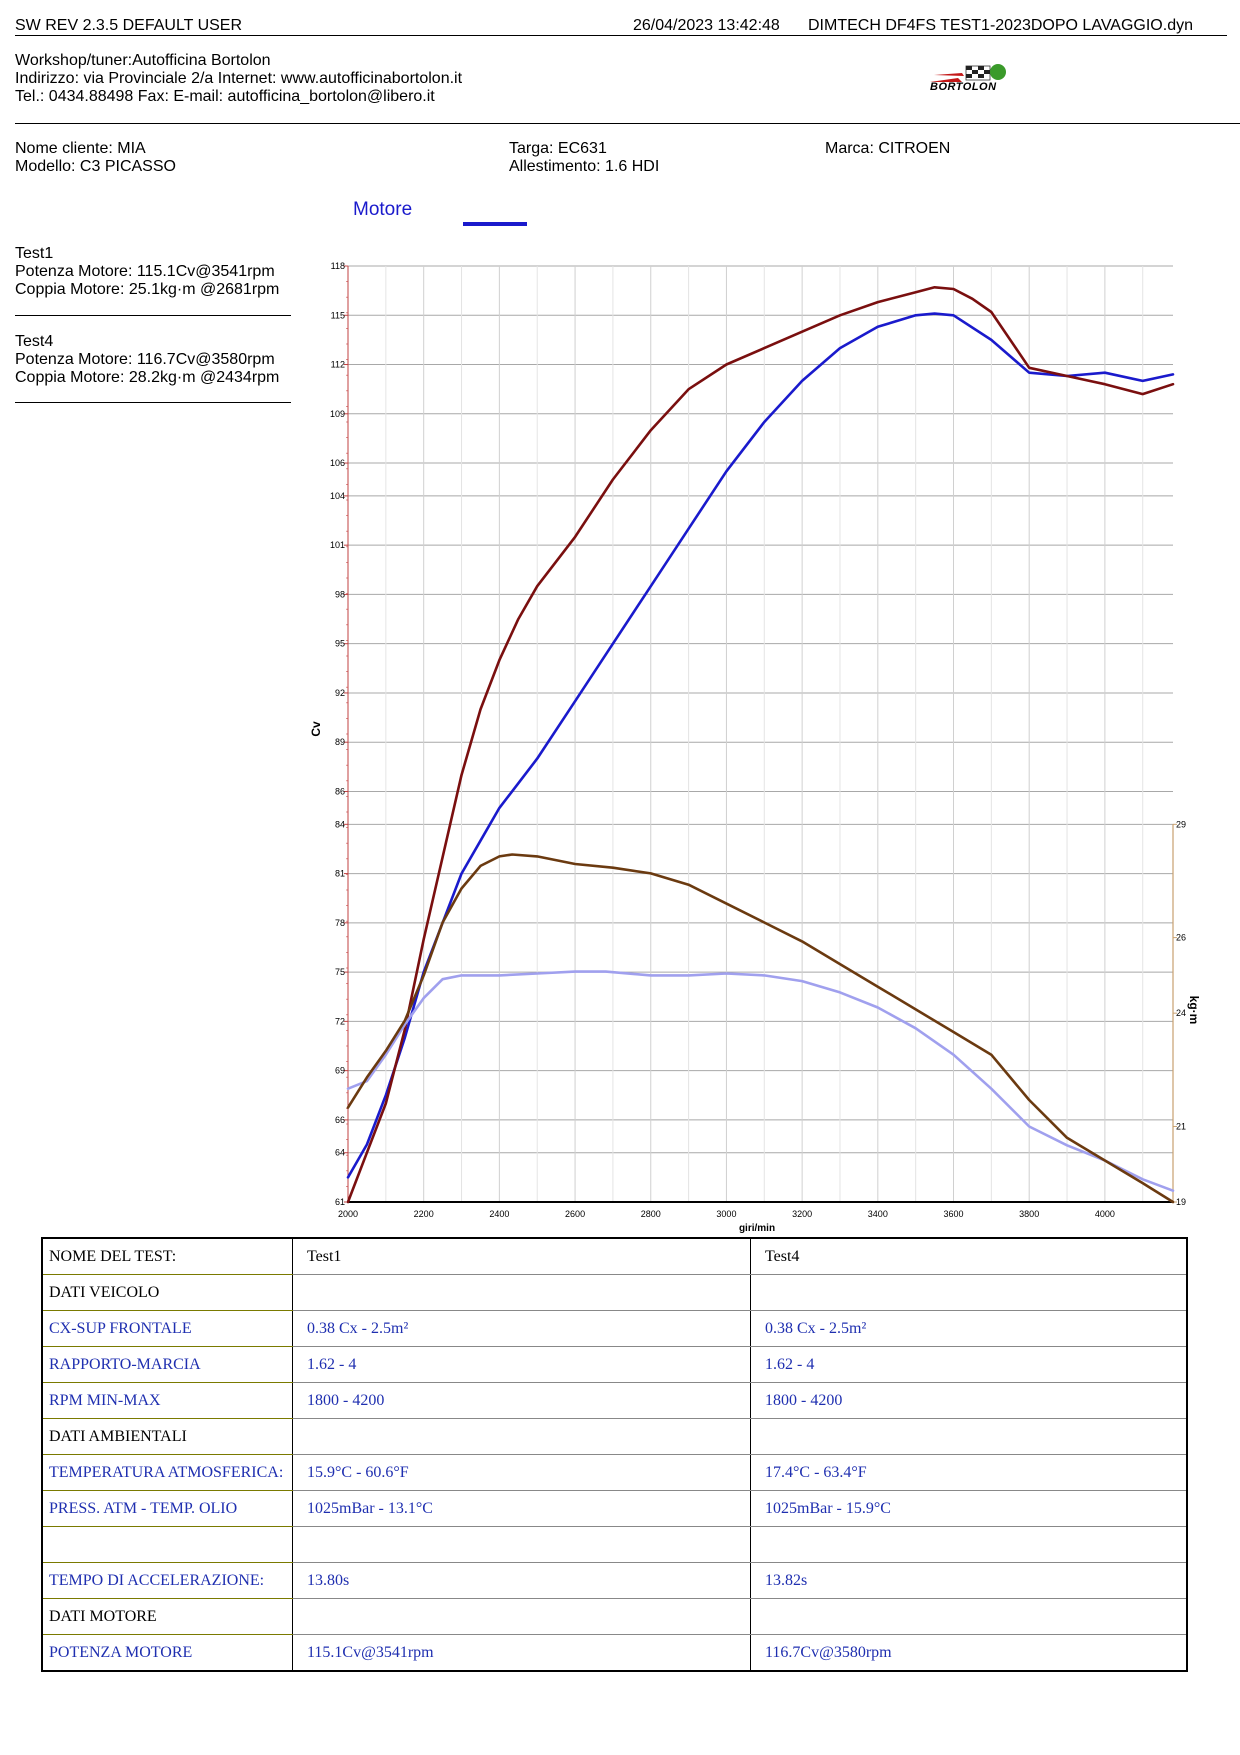 The width and height of the screenshot is (1240, 1755). Describe the element at coordinates (340, 1120) in the screenshot. I see `y-tick-label: 66` at that location.